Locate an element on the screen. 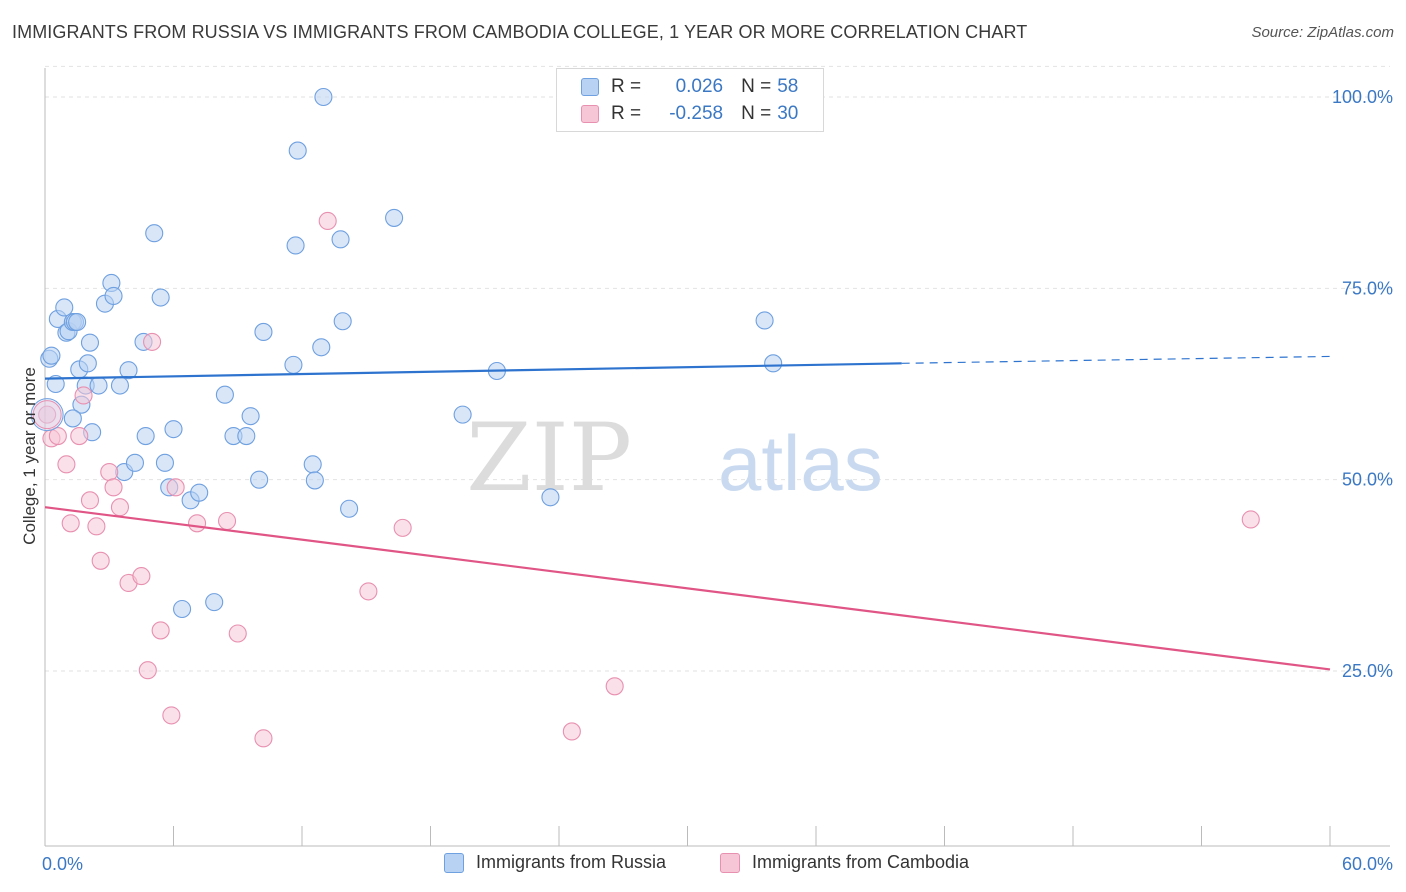 The height and width of the screenshot is (892, 1406). cambodia-legend-swatch is located at coordinates (730, 862).